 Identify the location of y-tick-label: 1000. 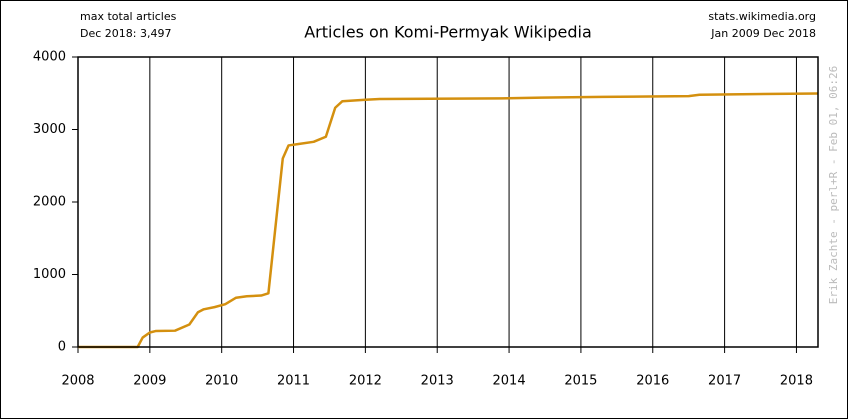
(49, 274).